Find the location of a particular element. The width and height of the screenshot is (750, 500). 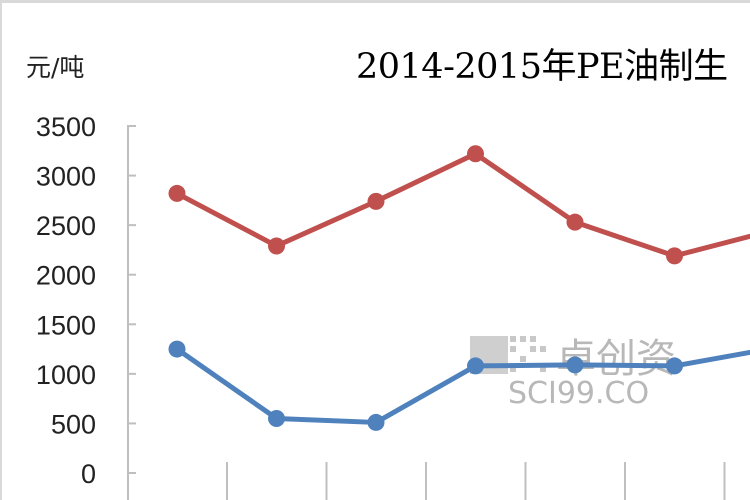

chart-border-top is located at coordinates (375, 1).